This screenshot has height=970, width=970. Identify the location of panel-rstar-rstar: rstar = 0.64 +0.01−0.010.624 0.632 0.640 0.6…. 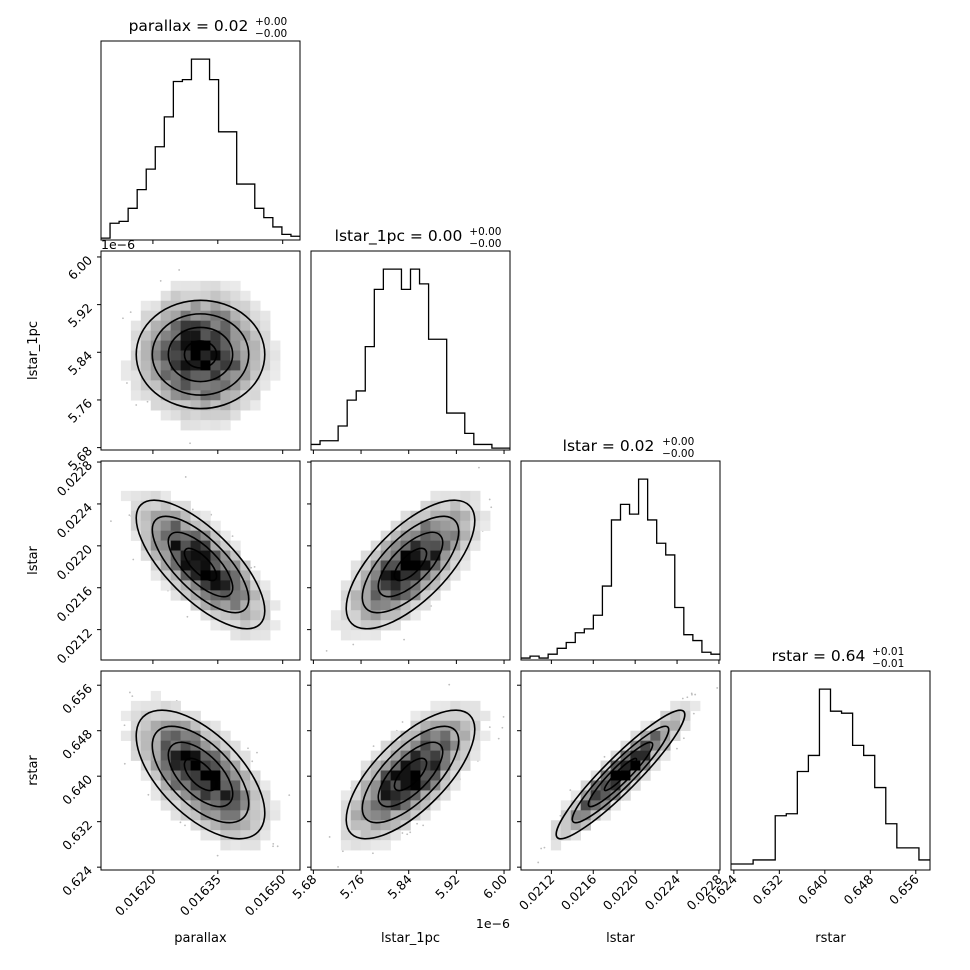
(817, 776).